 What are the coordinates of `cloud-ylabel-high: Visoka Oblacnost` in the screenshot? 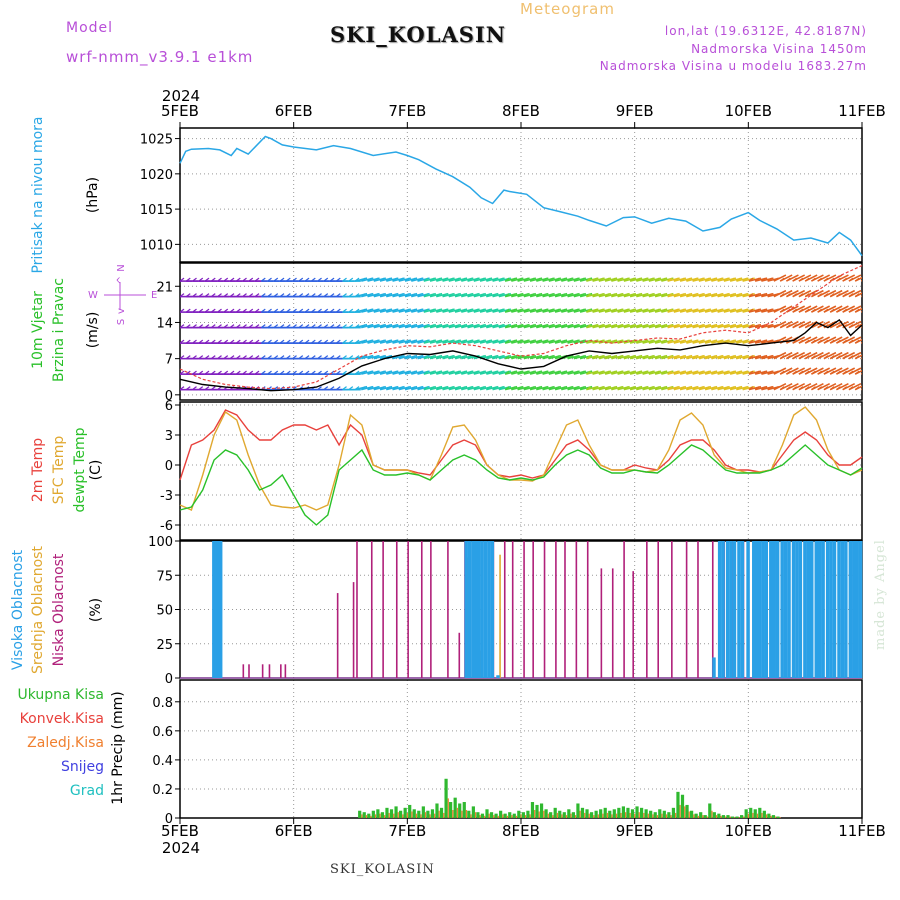 It's located at (18, 609).